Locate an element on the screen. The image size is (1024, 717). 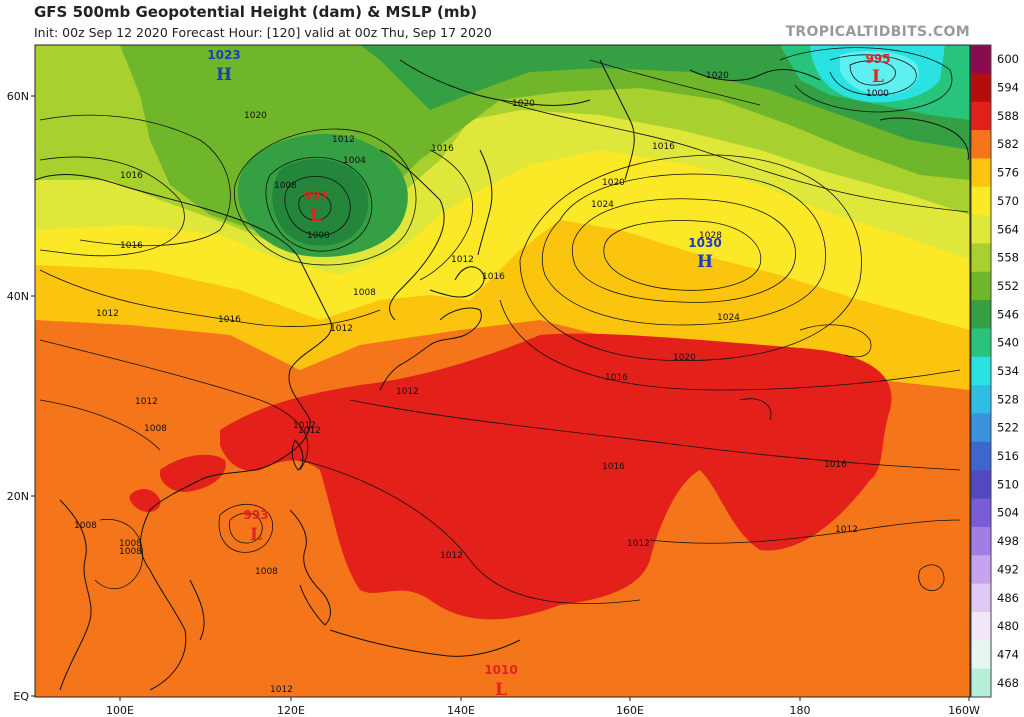
colorbar-label: 468 is located at coordinates (1008, 683).